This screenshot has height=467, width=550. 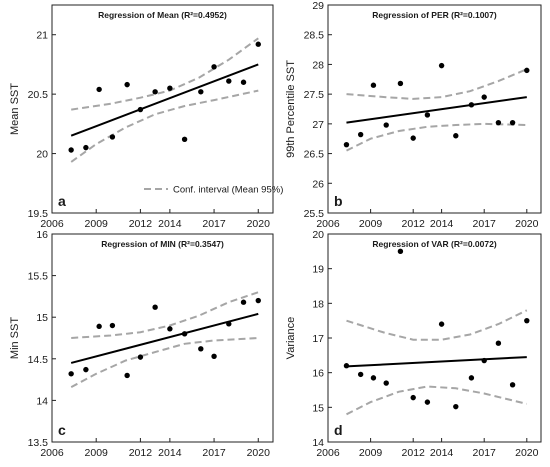 I want to click on chart-title: Regression of MIN (R²=0.3547), so click(x=162, y=244).